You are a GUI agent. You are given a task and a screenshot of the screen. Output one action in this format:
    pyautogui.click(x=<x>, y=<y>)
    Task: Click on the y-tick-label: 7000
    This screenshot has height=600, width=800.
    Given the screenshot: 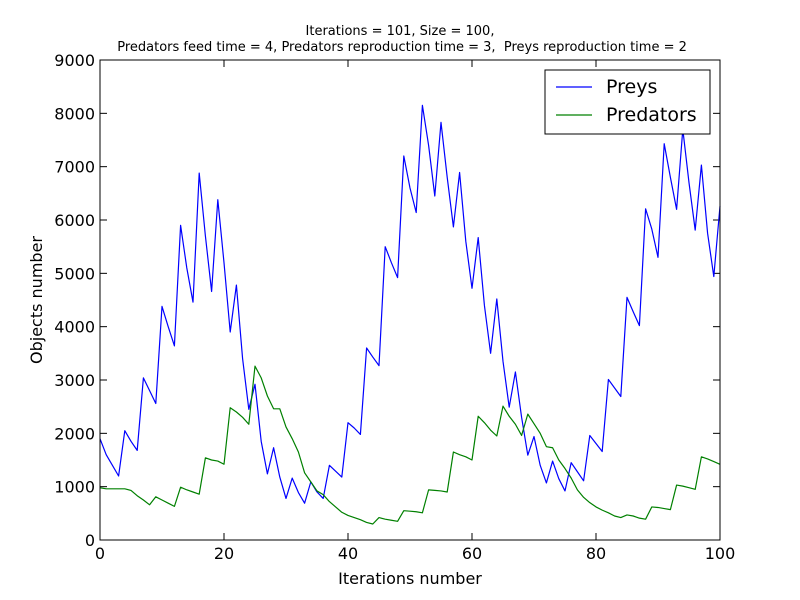 What is the action you would take?
    pyautogui.click(x=74, y=167)
    